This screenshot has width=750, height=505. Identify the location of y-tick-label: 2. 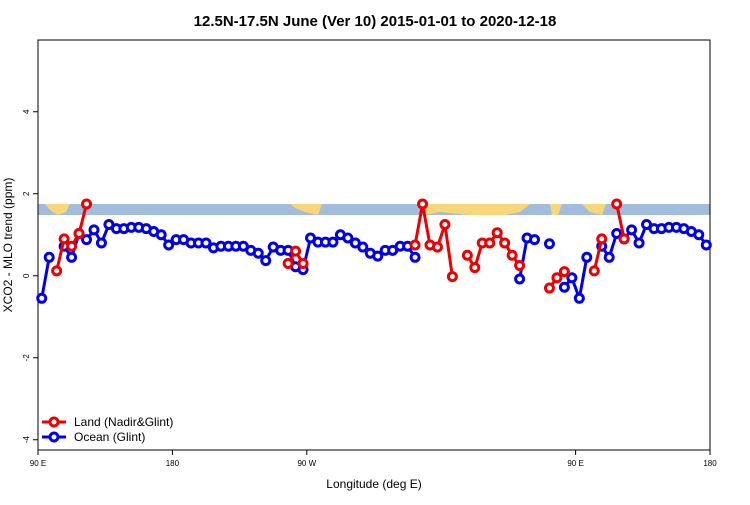
(26, 193).